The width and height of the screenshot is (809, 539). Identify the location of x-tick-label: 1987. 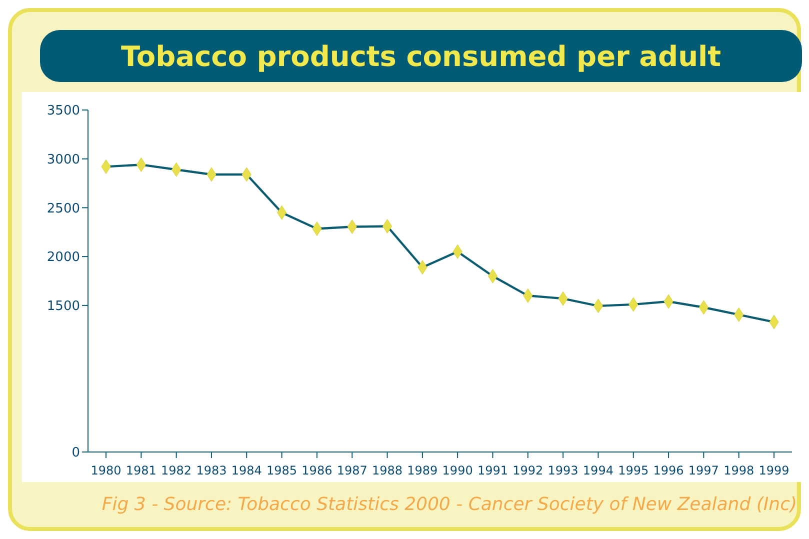
(352, 471).